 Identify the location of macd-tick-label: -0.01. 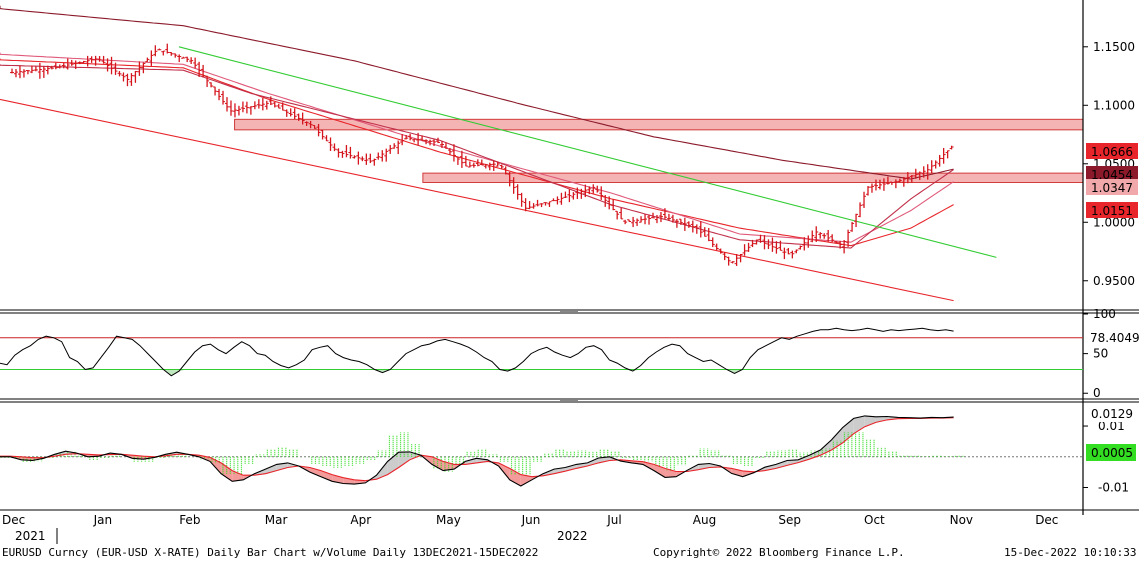
(1113, 487).